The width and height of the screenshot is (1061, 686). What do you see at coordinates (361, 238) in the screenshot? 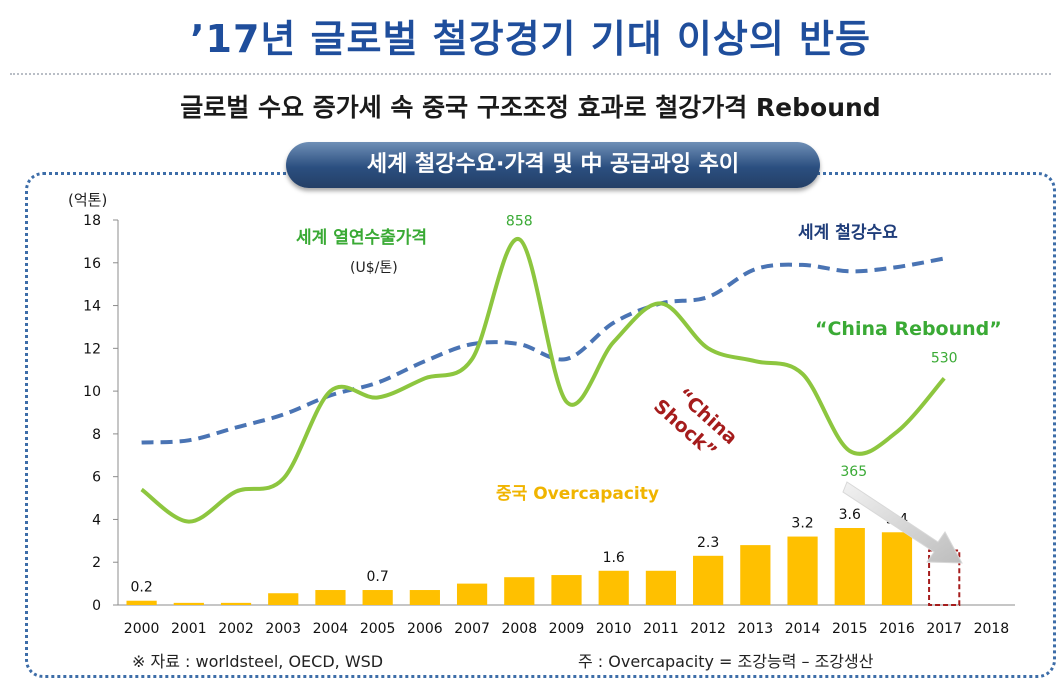
I see `price-series-label: 세계 열연수출가격` at bounding box center [361, 238].